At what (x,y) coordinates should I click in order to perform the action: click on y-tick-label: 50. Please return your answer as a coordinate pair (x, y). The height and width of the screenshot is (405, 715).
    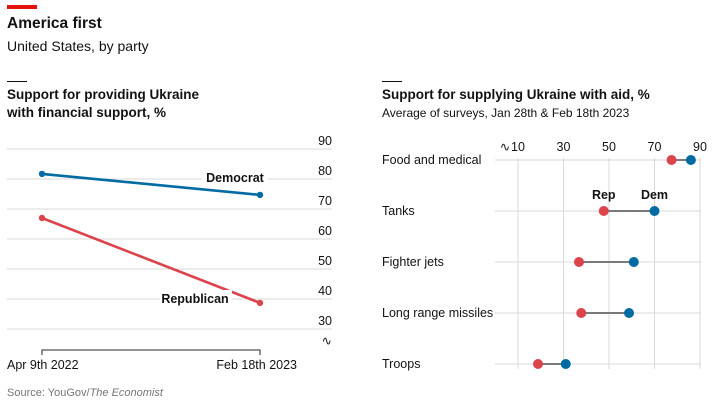
    Looking at the image, I should click on (325, 261).